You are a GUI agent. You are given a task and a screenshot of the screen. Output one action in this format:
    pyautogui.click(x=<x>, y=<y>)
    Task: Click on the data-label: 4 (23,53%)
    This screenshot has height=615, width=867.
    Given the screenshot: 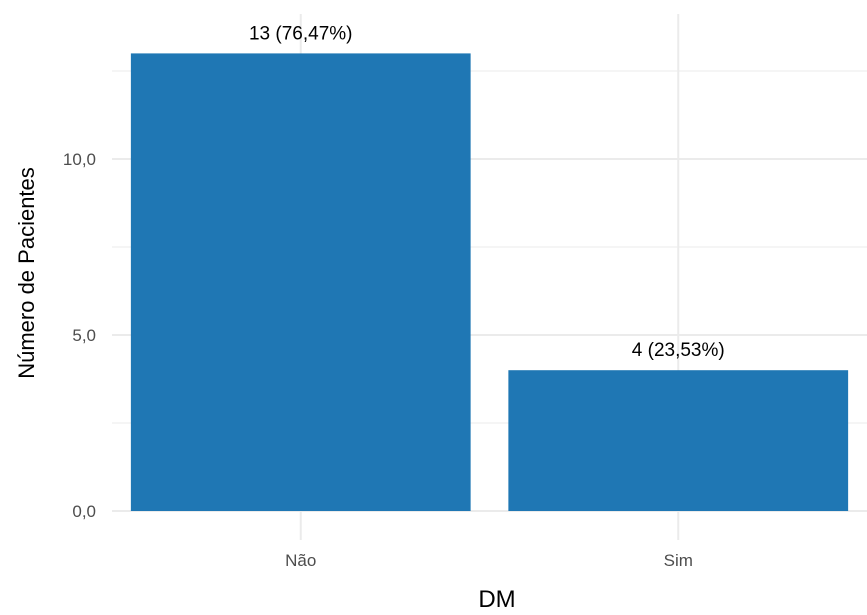 What is the action you would take?
    pyautogui.click(x=678, y=350)
    